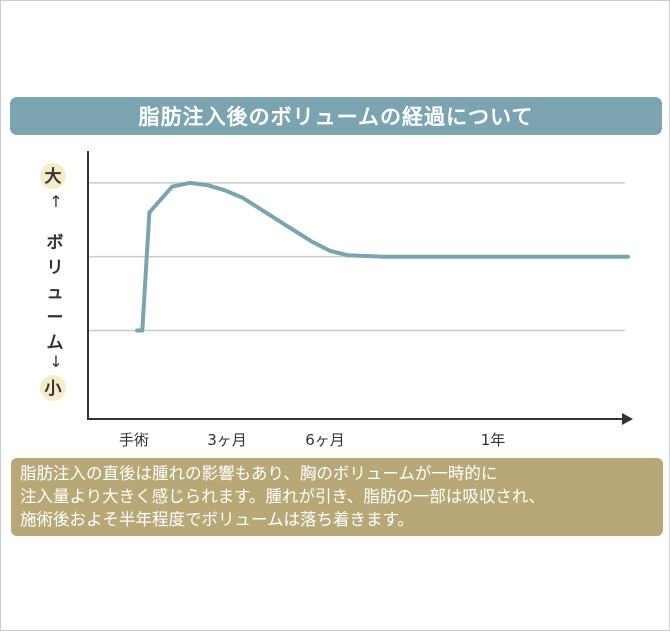 This screenshot has height=632, width=670. What do you see at coordinates (283, 496) in the screenshot?
I see `explanation-line-2: 注入量より大きく感じられます。腫れが引き、脂肪の一部は吸収され、` at bounding box center [283, 496].